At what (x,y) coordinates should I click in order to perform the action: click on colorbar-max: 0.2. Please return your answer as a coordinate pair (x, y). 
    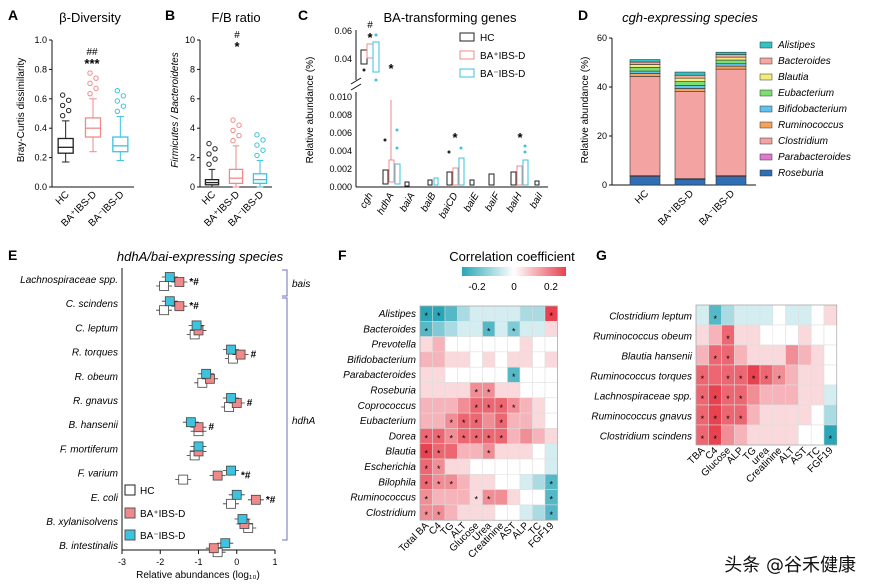
    Looking at the image, I should click on (551, 287).